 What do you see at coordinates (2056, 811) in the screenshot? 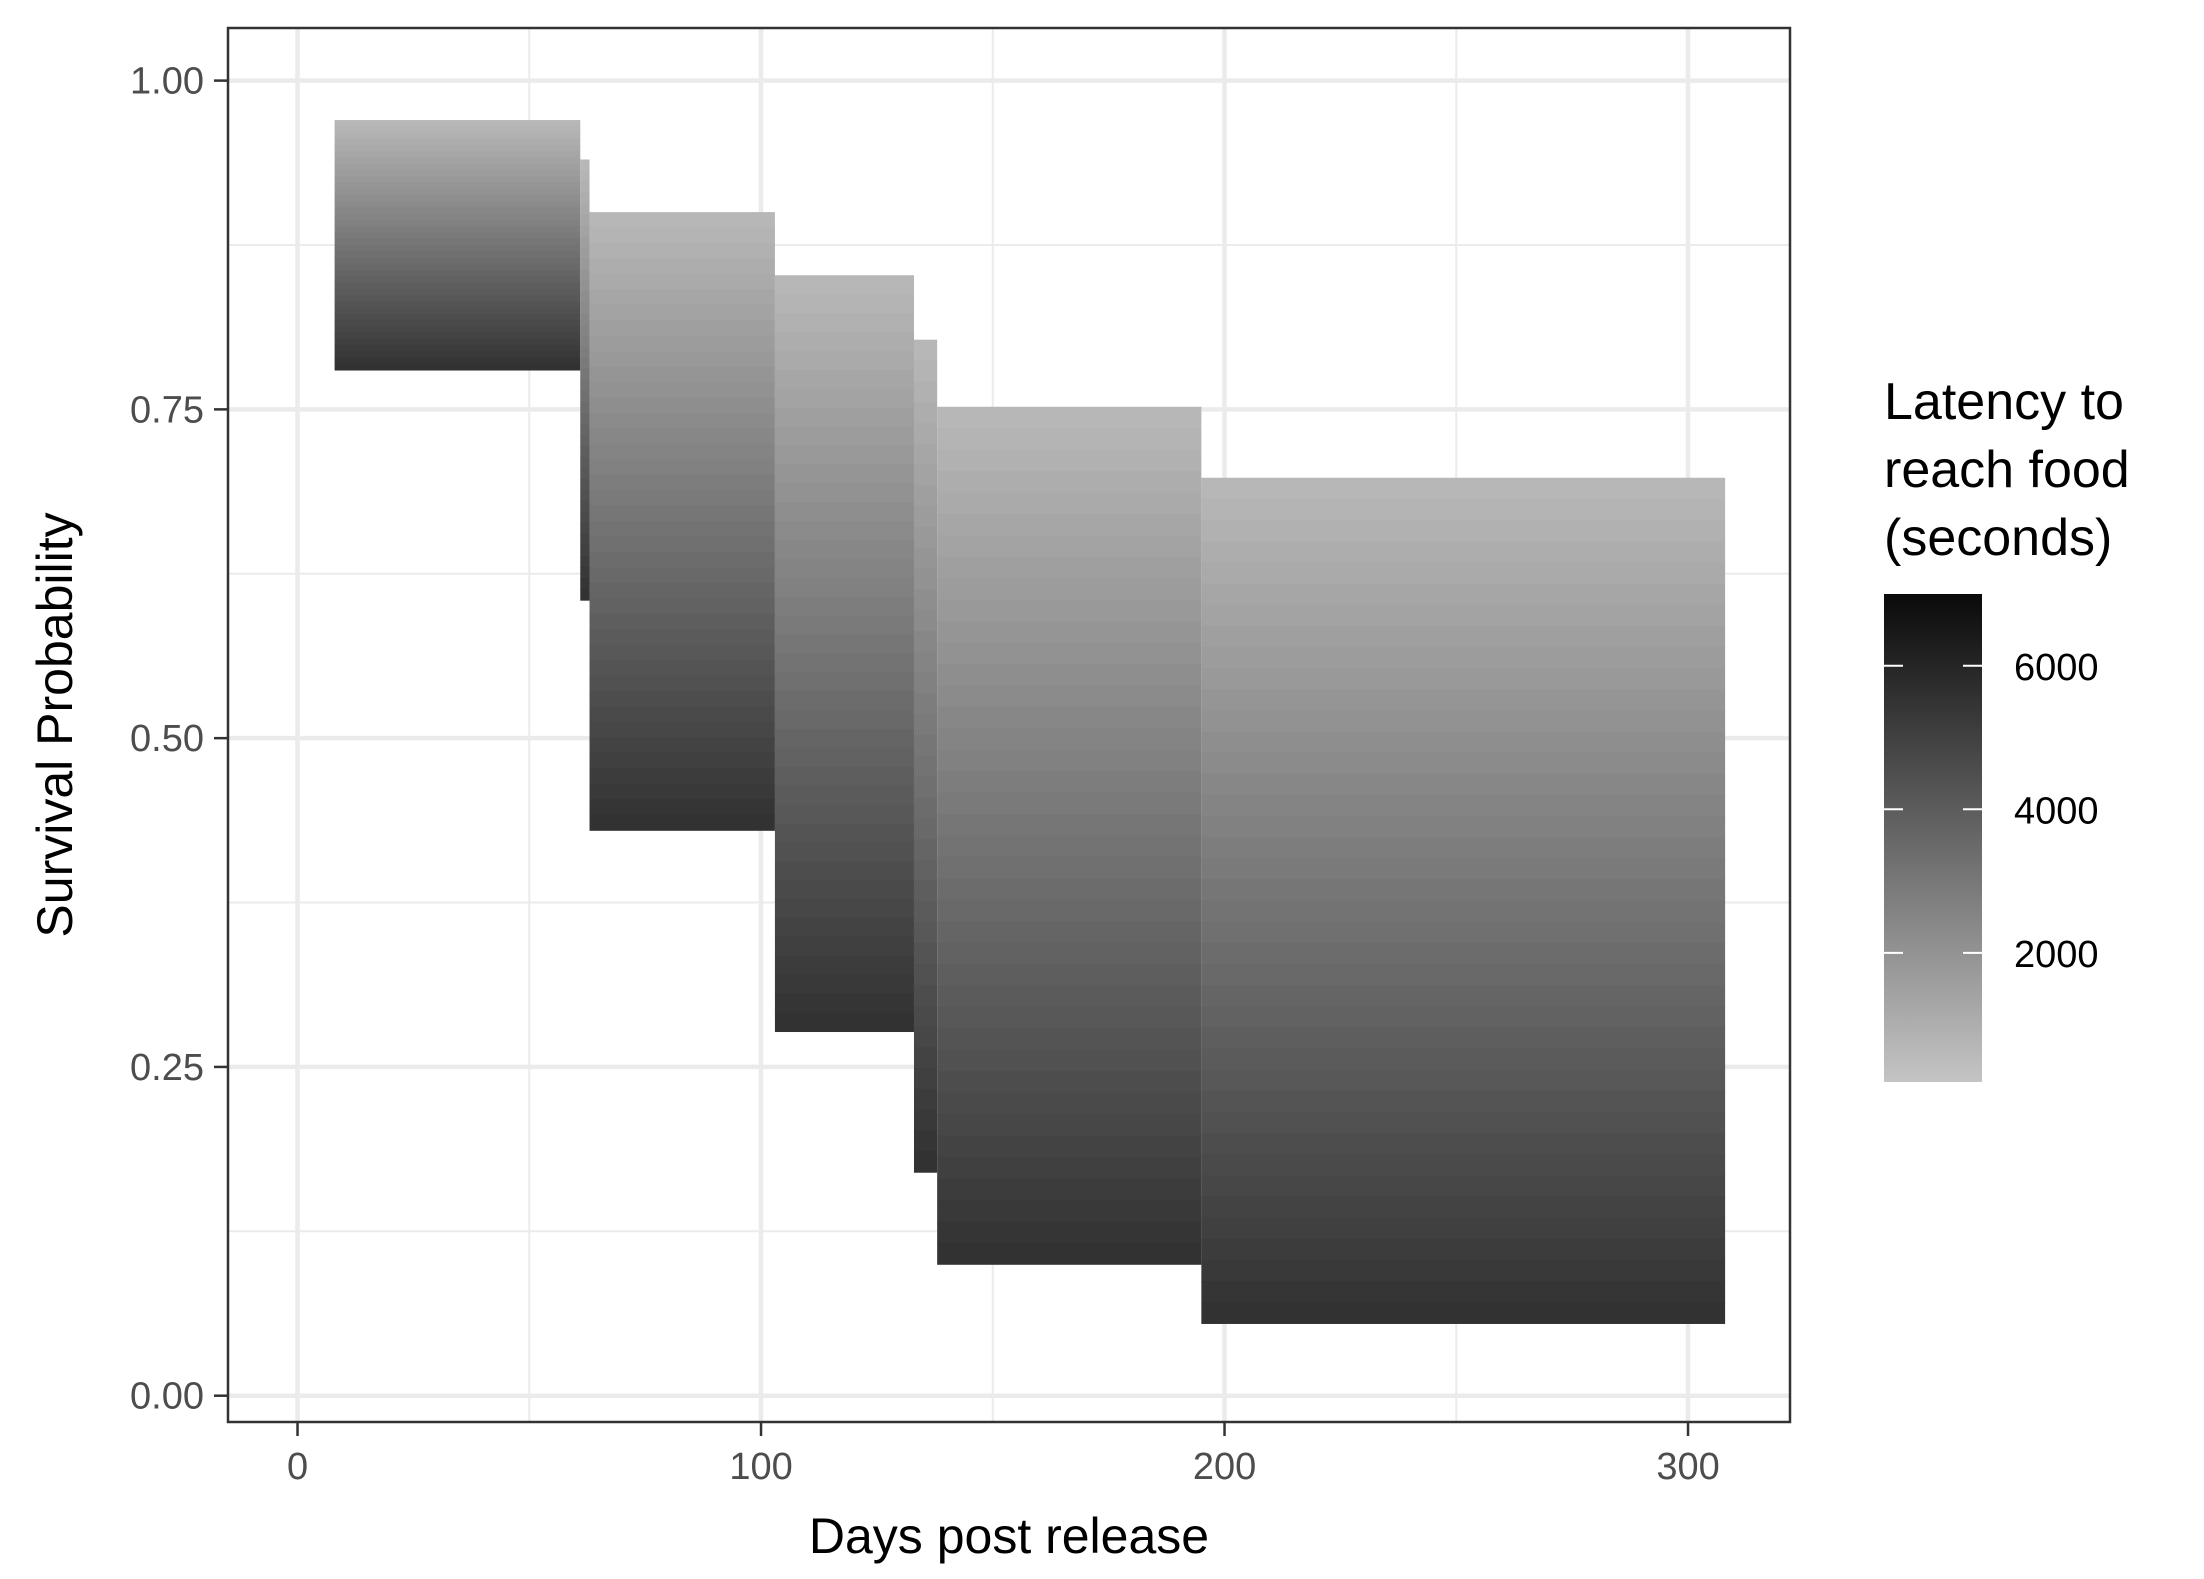
I see `legend-tick-label: 4000` at bounding box center [2056, 811].